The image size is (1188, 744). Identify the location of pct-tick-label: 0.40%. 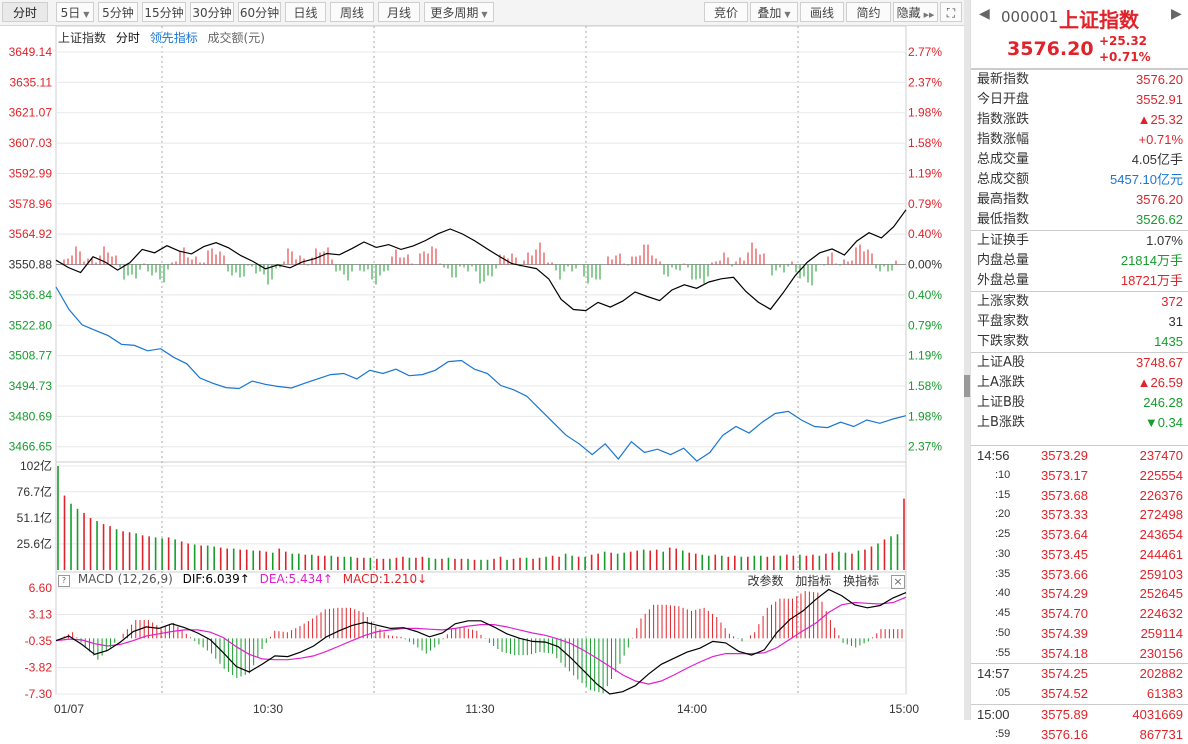
(925, 234).